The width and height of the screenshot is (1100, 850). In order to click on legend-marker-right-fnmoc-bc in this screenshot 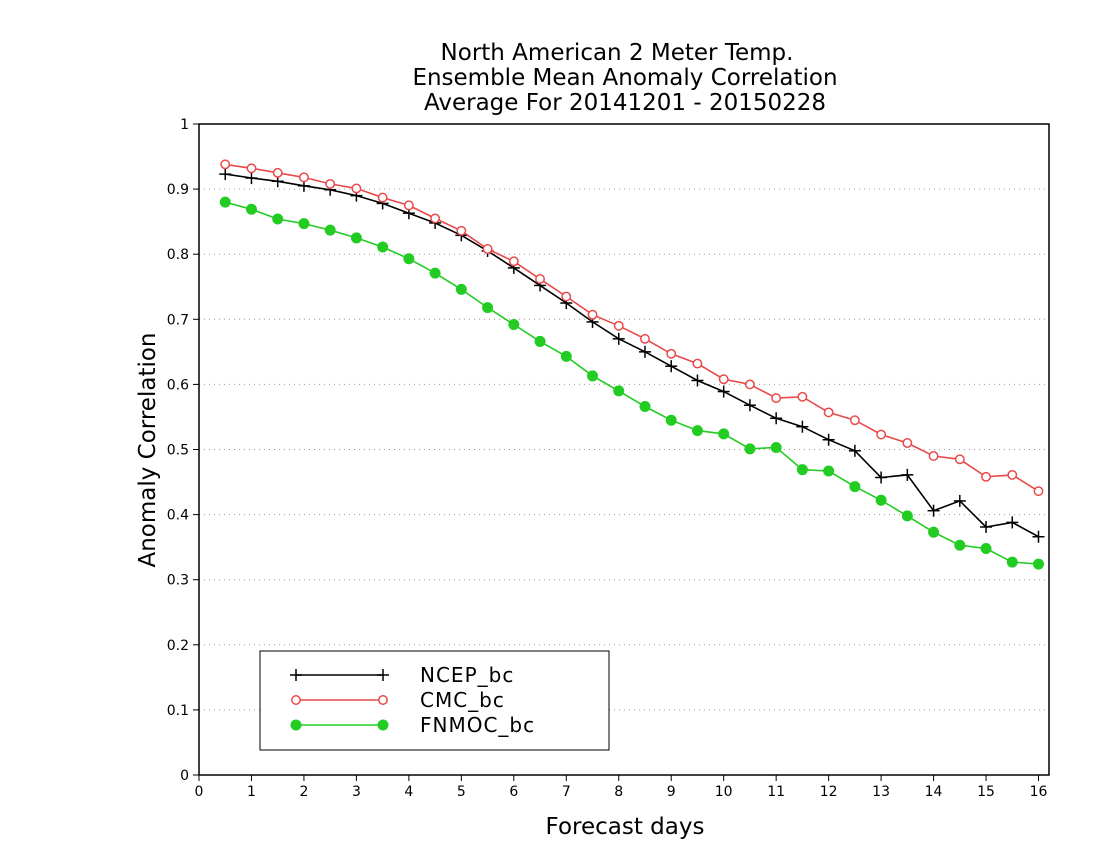, I will do `click(383, 725)`.